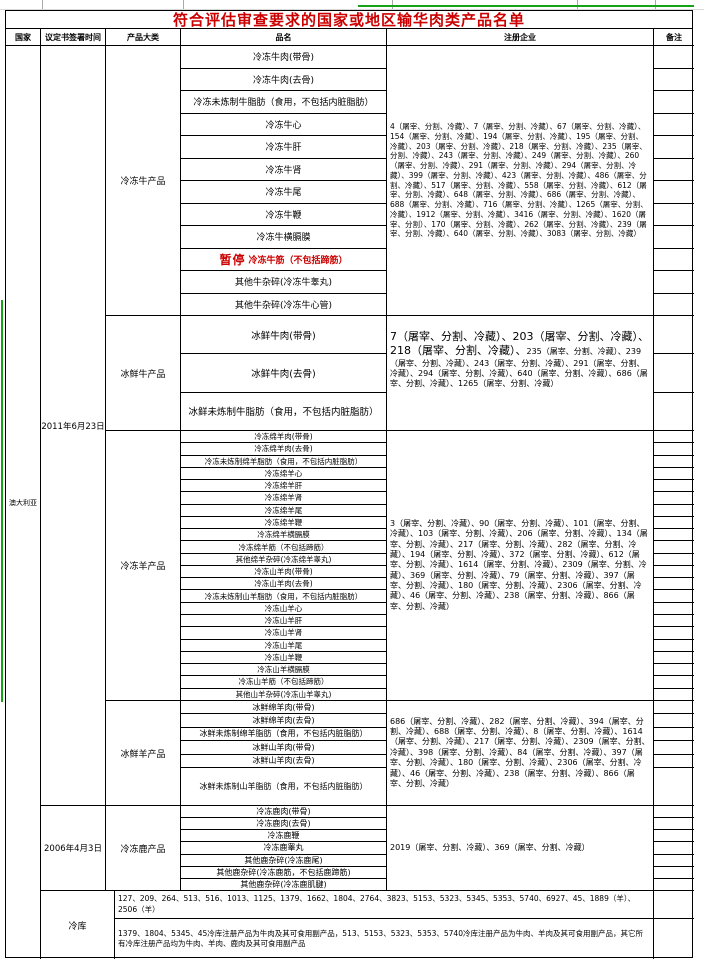 Image resolution: width=704 pixels, height=959 pixels. I want to click on product-row: 冰鲜绵羊肉(去骨), so click(283, 721).